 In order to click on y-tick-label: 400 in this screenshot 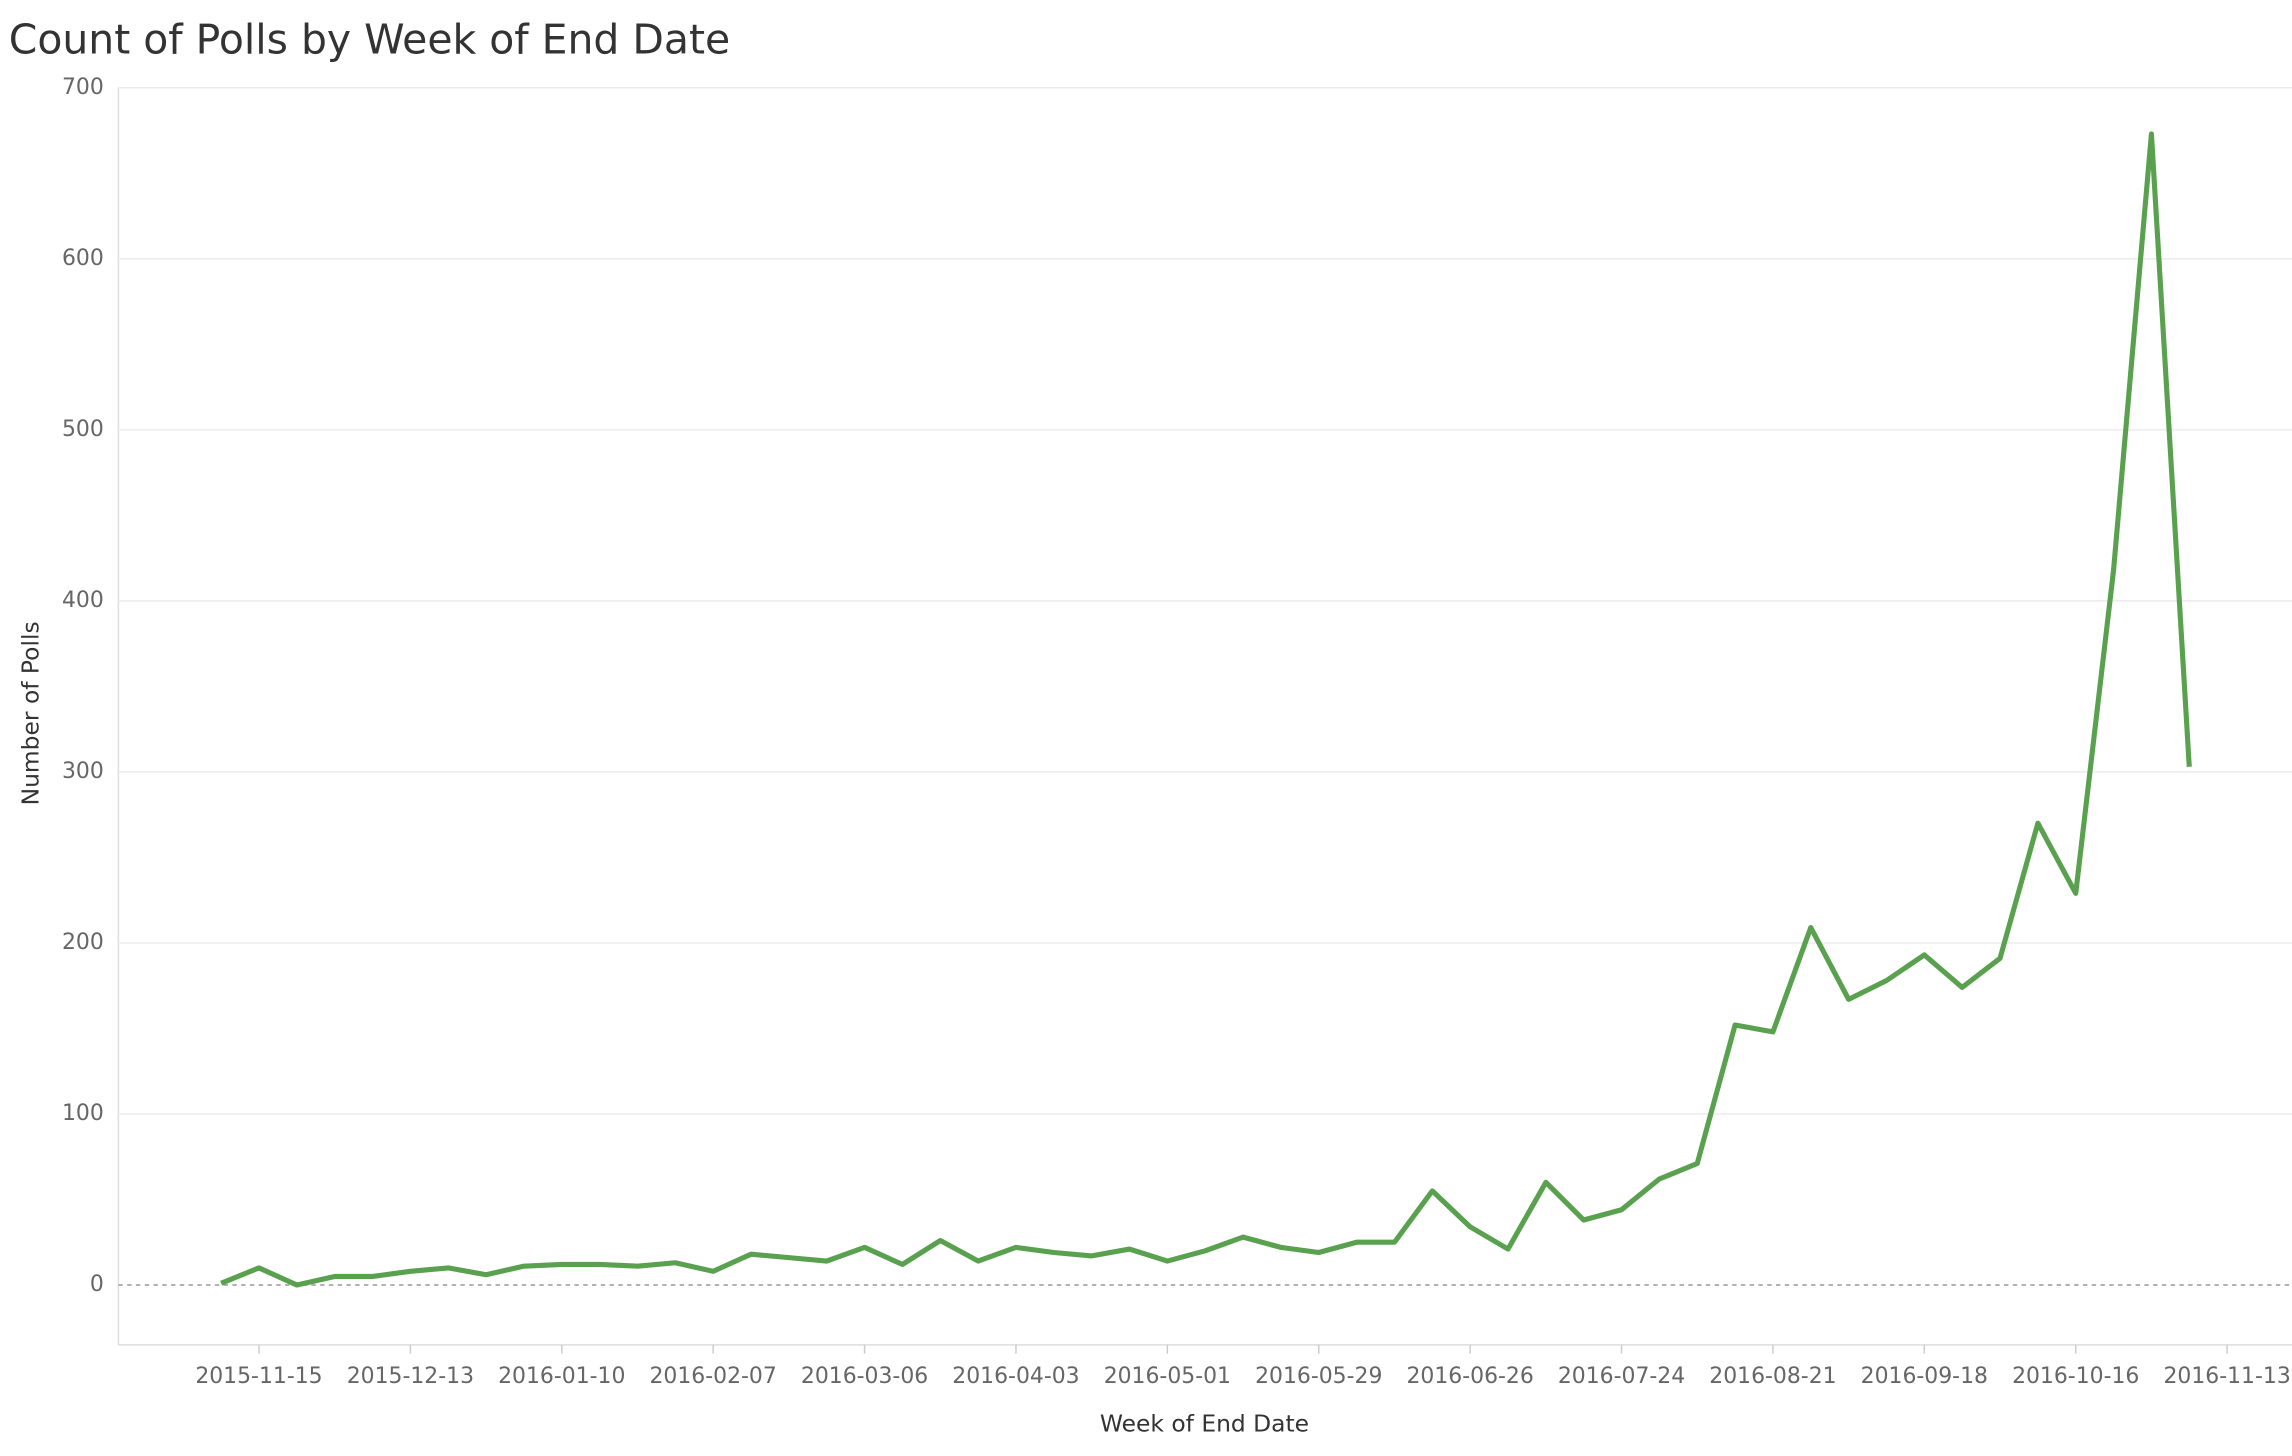, I will do `click(83, 600)`.